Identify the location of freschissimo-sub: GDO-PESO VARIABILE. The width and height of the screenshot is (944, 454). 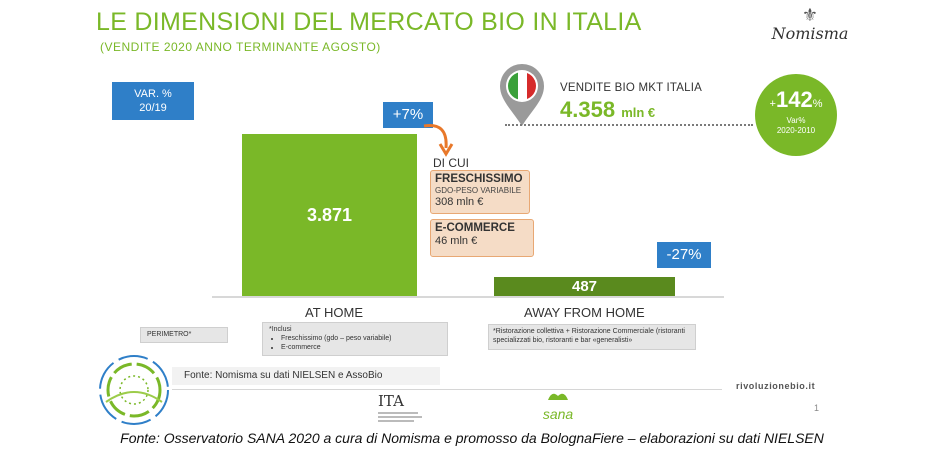
(478, 190).